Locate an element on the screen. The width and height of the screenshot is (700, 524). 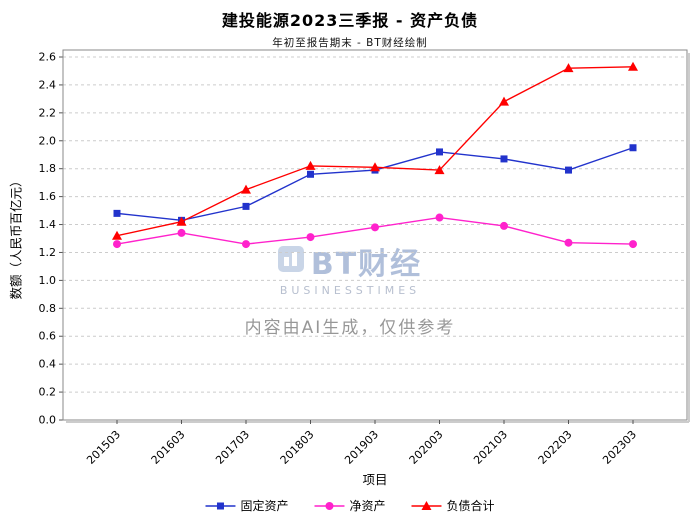
legend-label: 净资产 is located at coordinates (367, 506).